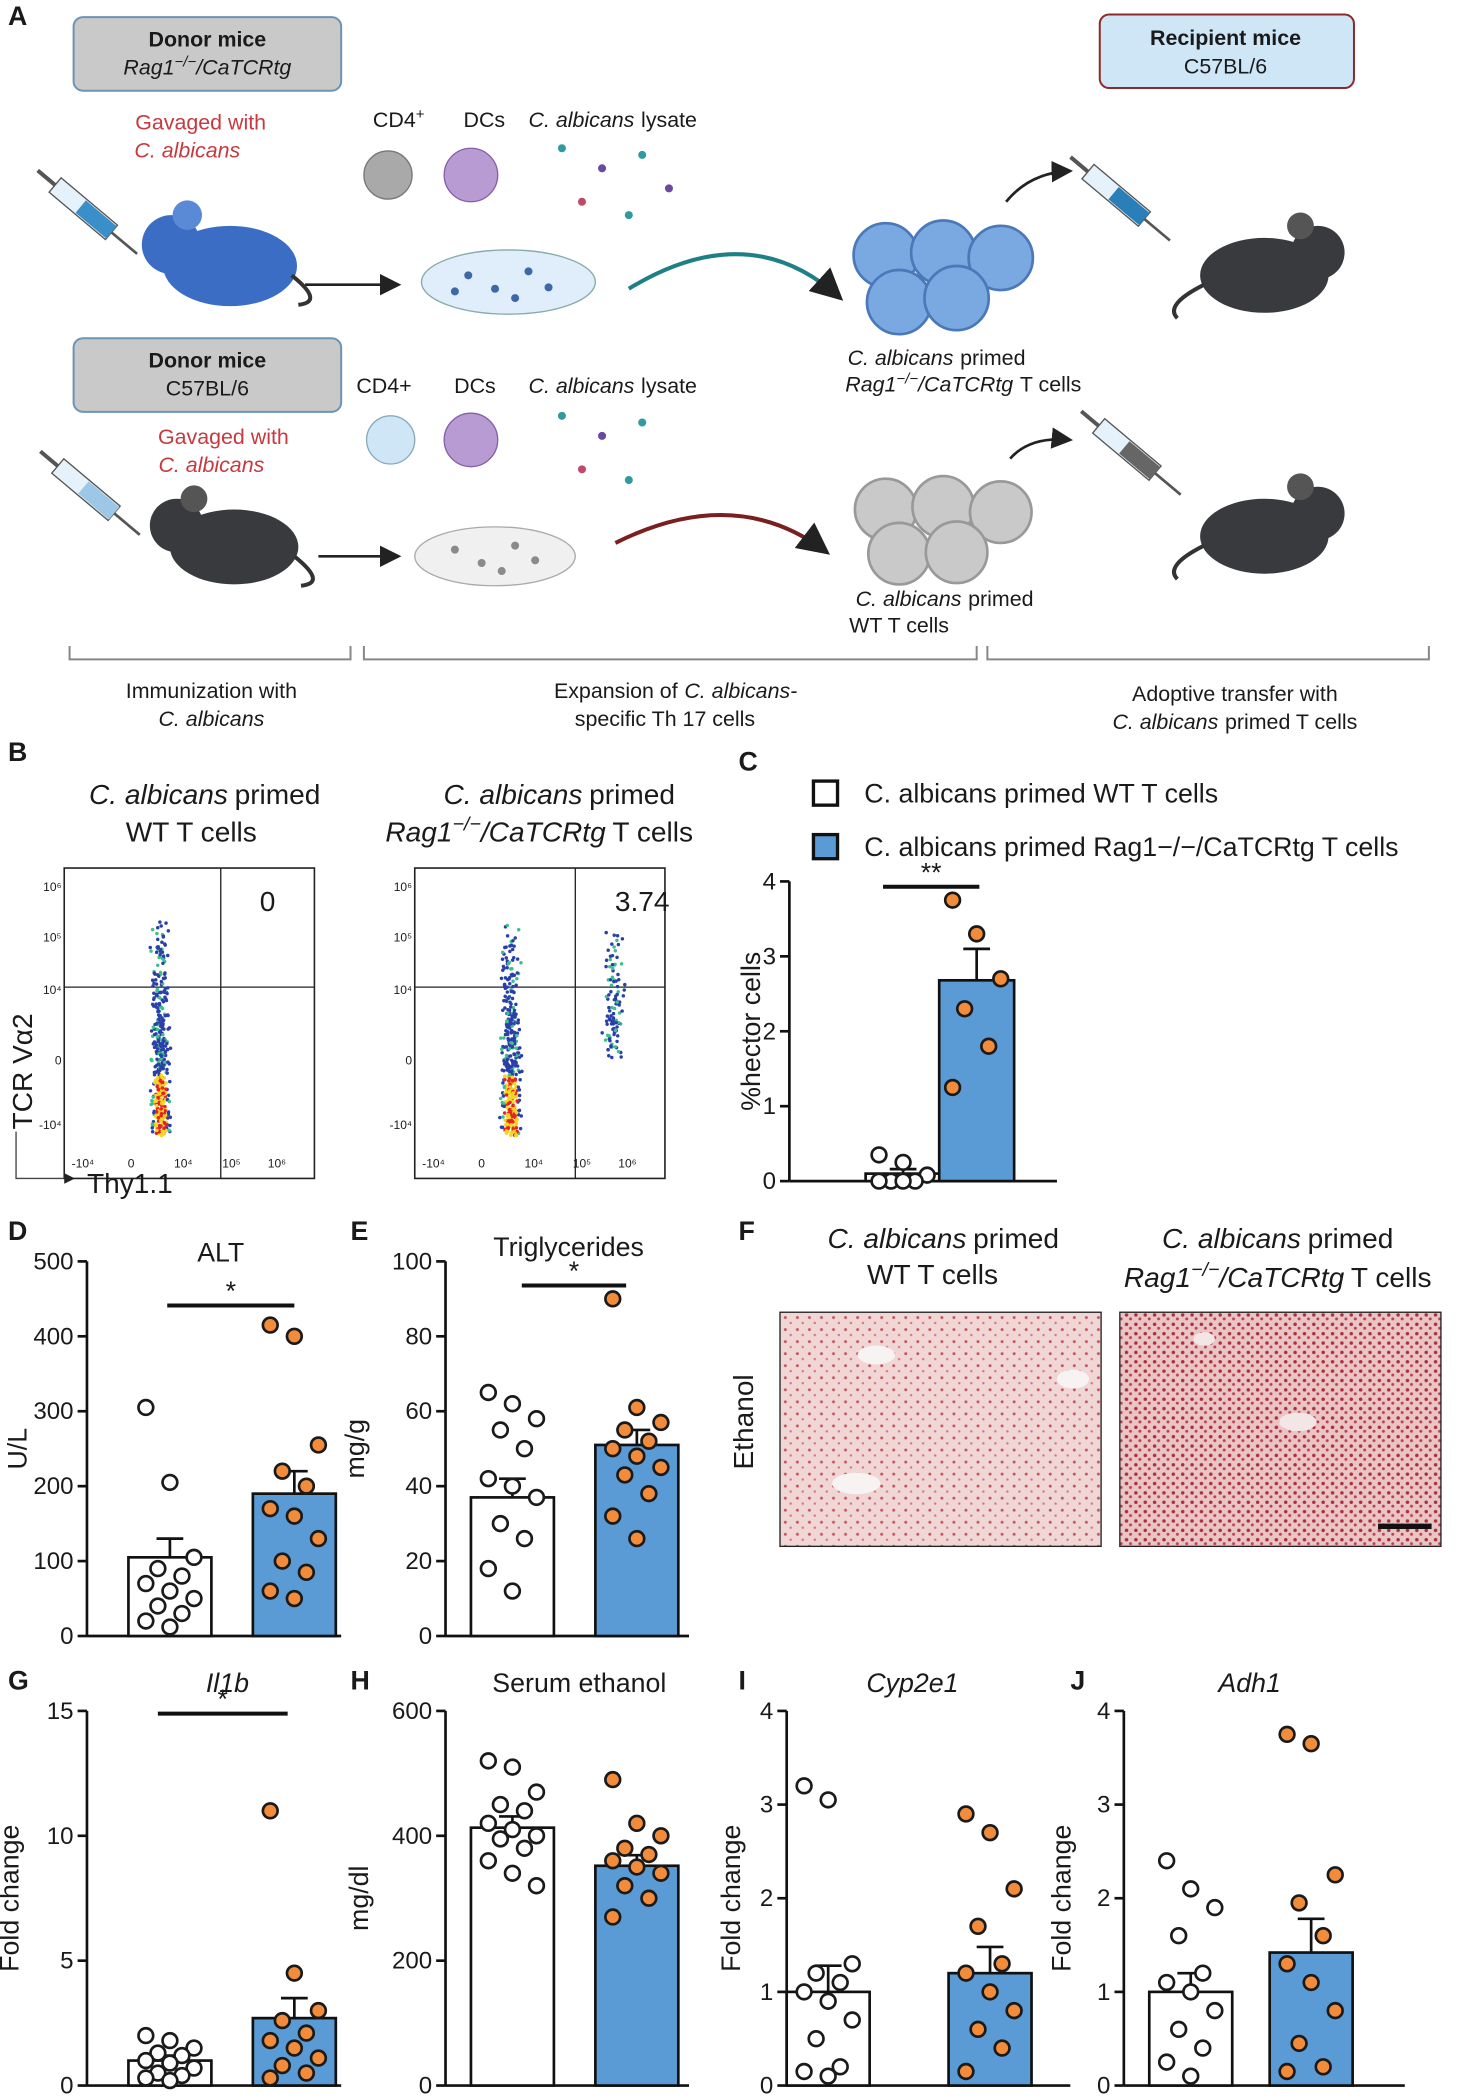 This screenshot has height=2100, width=1461. What do you see at coordinates (60, 1711) in the screenshot?
I see `y-tick-label: 15` at bounding box center [60, 1711].